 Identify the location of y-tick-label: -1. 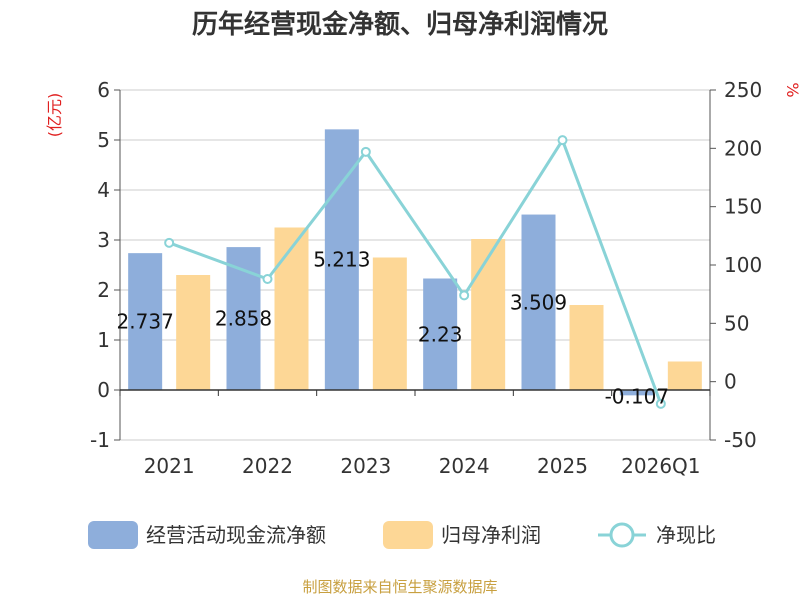
(100, 440).